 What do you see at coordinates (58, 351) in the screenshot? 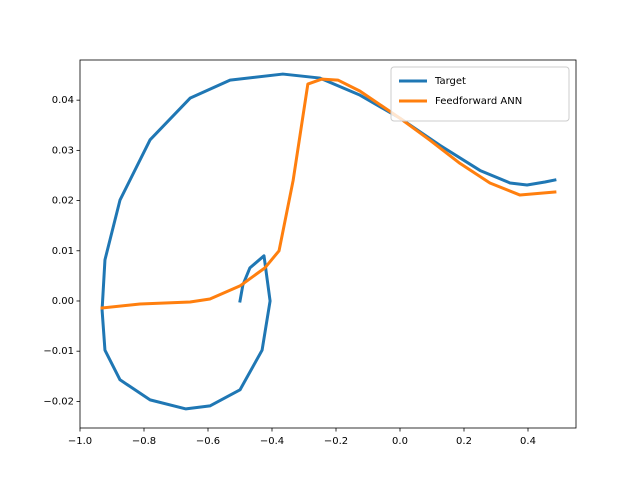
I see `y-tick-label: −0.01` at bounding box center [58, 351].